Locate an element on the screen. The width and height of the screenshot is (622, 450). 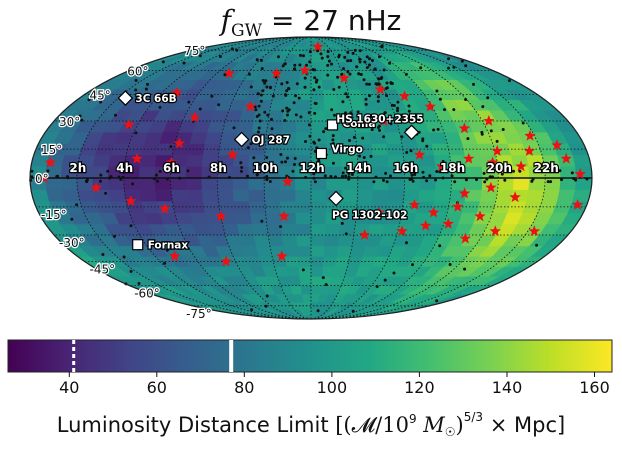
source-label: HS 1630+2355 is located at coordinates (379, 119).